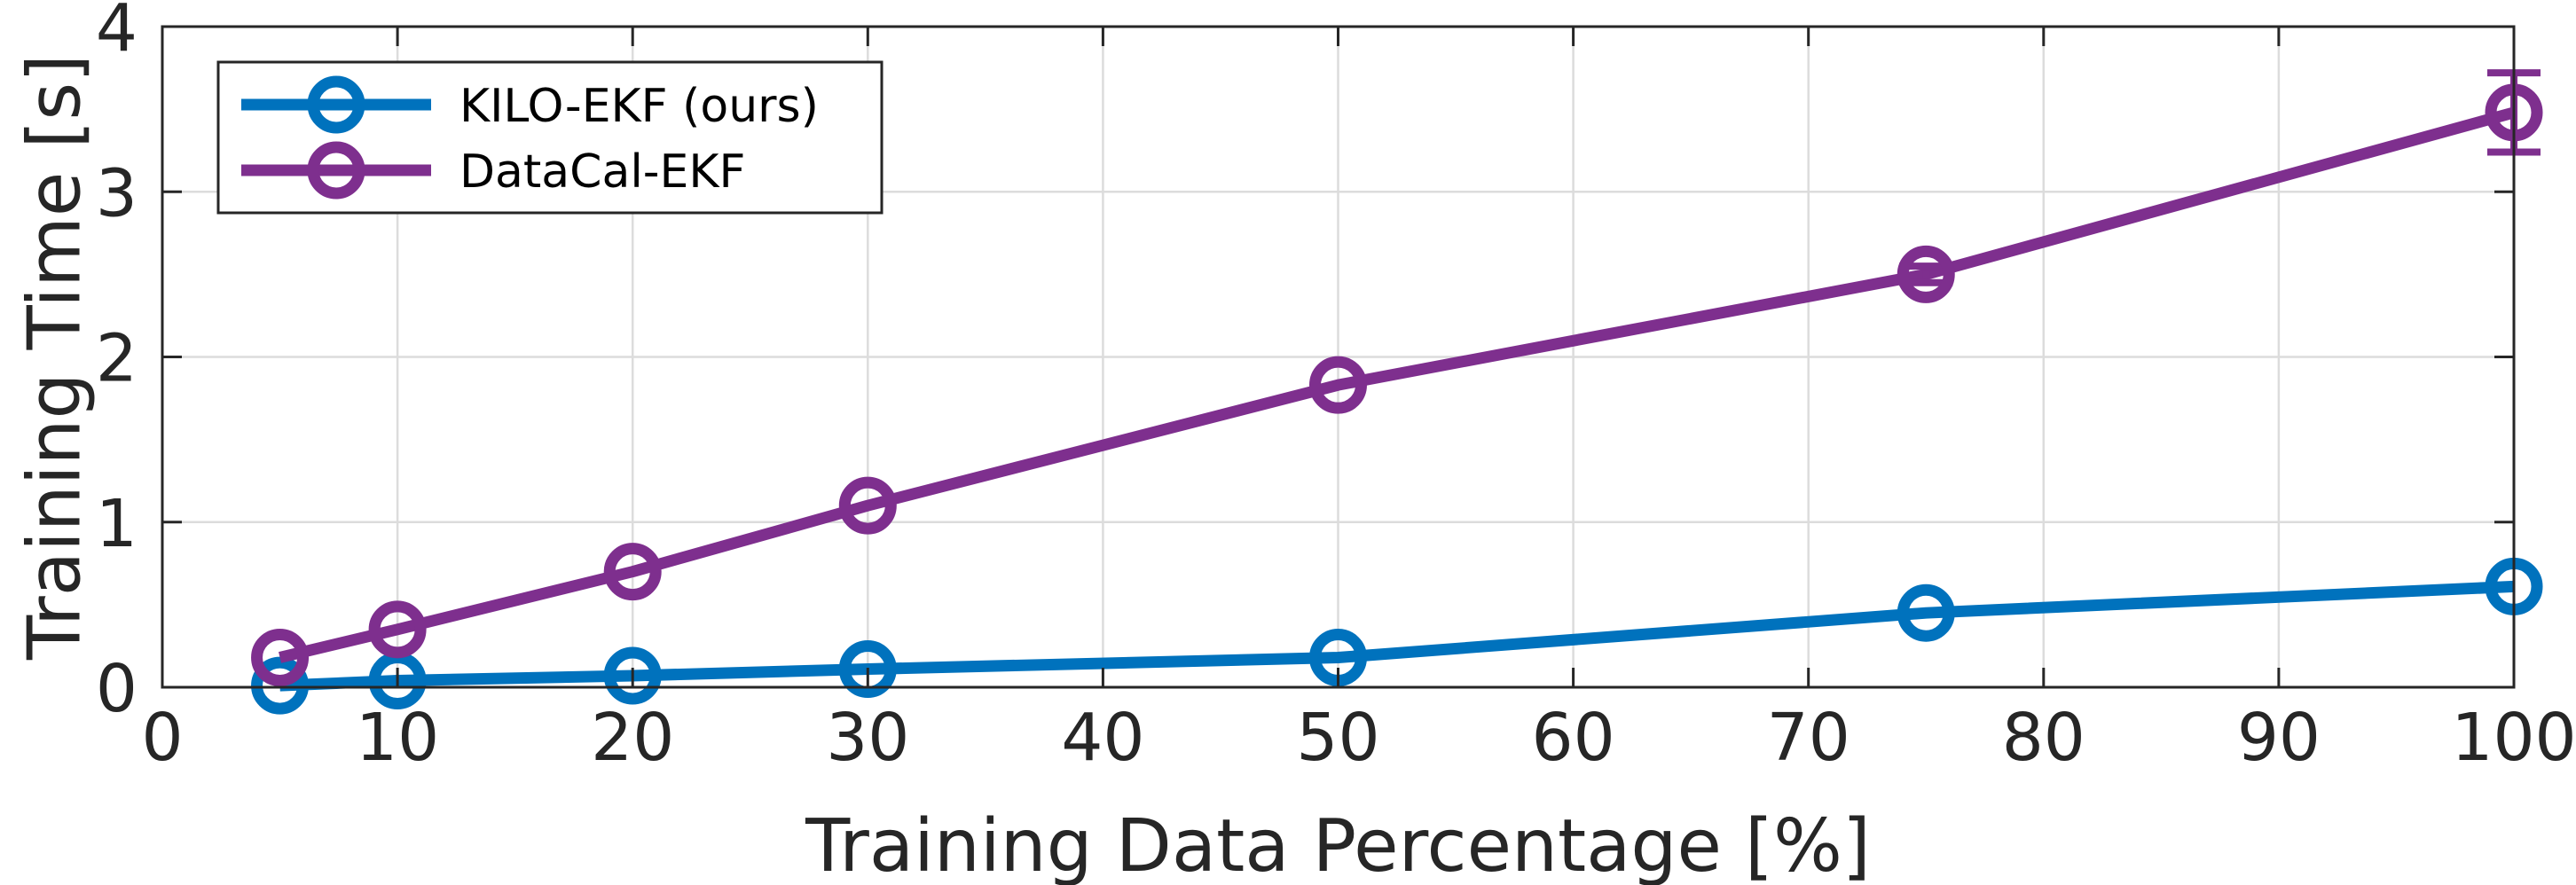 This screenshot has height=885, width=2576. What do you see at coordinates (1573, 738) in the screenshot?
I see `x-tick-label: 60` at bounding box center [1573, 738].